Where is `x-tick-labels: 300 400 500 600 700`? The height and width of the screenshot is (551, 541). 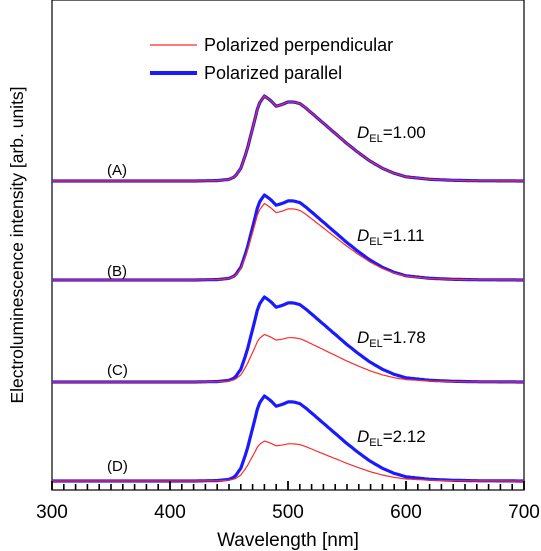 x-tick-labels: 300 400 500 600 700 is located at coordinates (288, 512).